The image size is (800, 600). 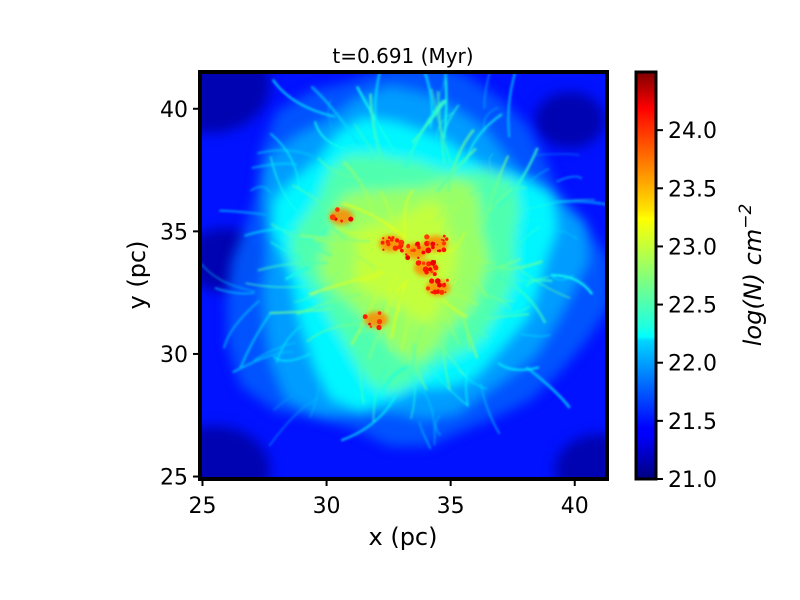 I want to click on y-tick-label: 30, so click(x=174, y=355).